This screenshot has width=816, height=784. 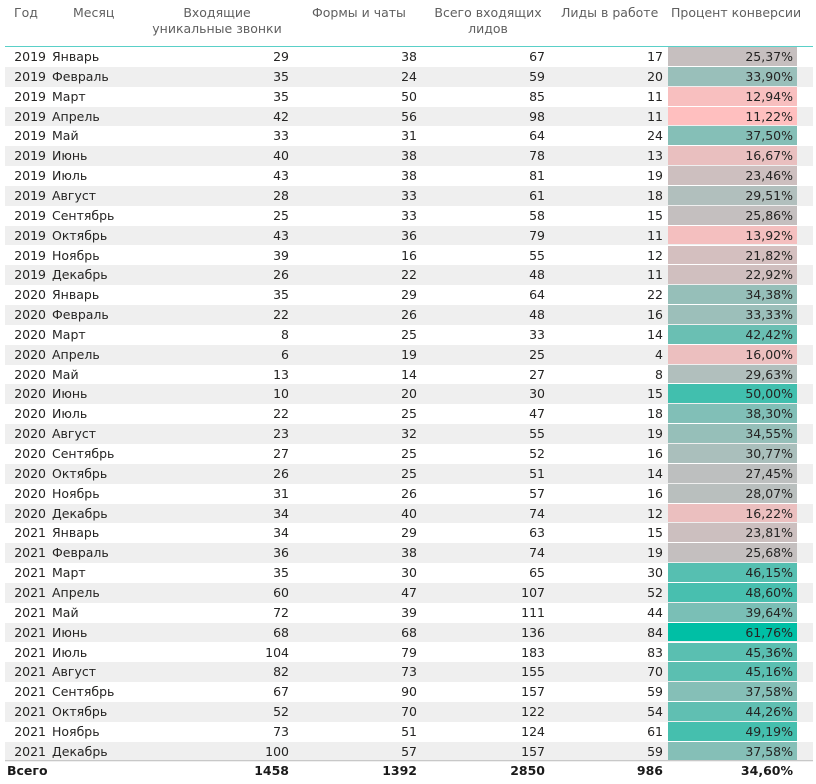 What do you see at coordinates (217, 20) in the screenshot?
I see `header-calls: Входящие уникальные звонки` at bounding box center [217, 20].